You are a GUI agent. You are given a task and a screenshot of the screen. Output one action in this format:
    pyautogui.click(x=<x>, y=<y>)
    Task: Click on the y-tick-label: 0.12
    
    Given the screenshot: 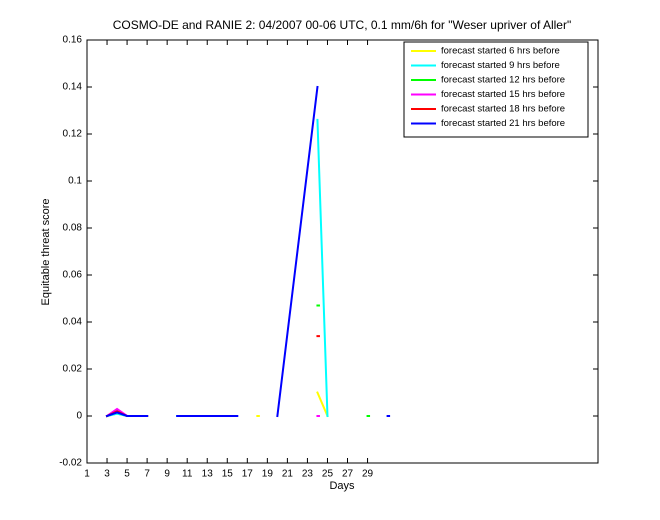 What is the action you would take?
    pyautogui.click(x=73, y=134)
    